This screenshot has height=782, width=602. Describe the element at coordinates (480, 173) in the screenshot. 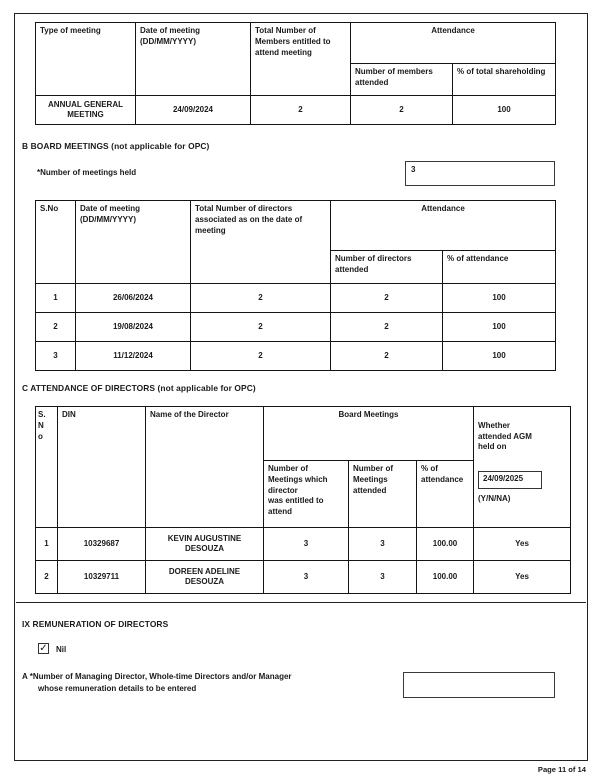

I see `meetings-held-input: 3` at that location.